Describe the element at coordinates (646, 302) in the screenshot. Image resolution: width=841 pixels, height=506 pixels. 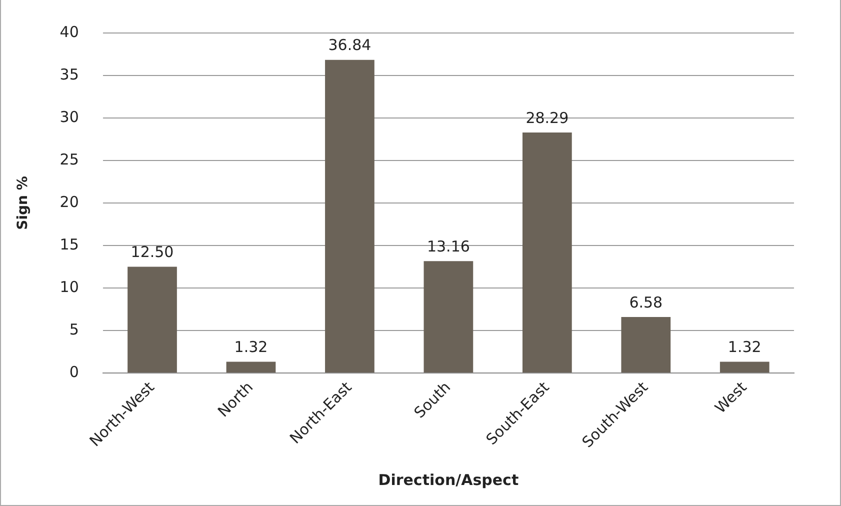
I see `data-label: 6.58` at that location.